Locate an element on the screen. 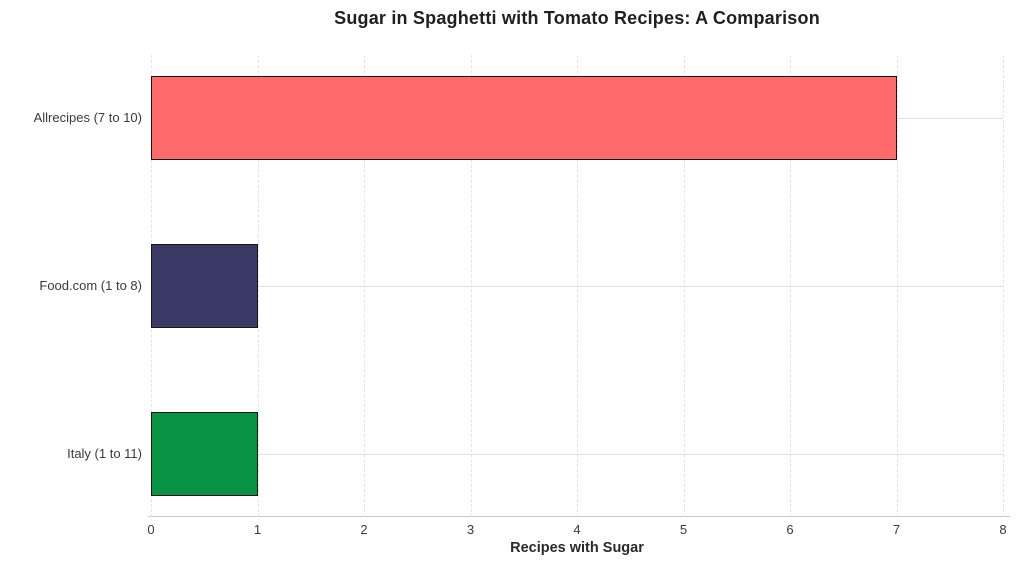 This screenshot has height=572, width=1023. x-tick-label: 7 is located at coordinates (896, 529).